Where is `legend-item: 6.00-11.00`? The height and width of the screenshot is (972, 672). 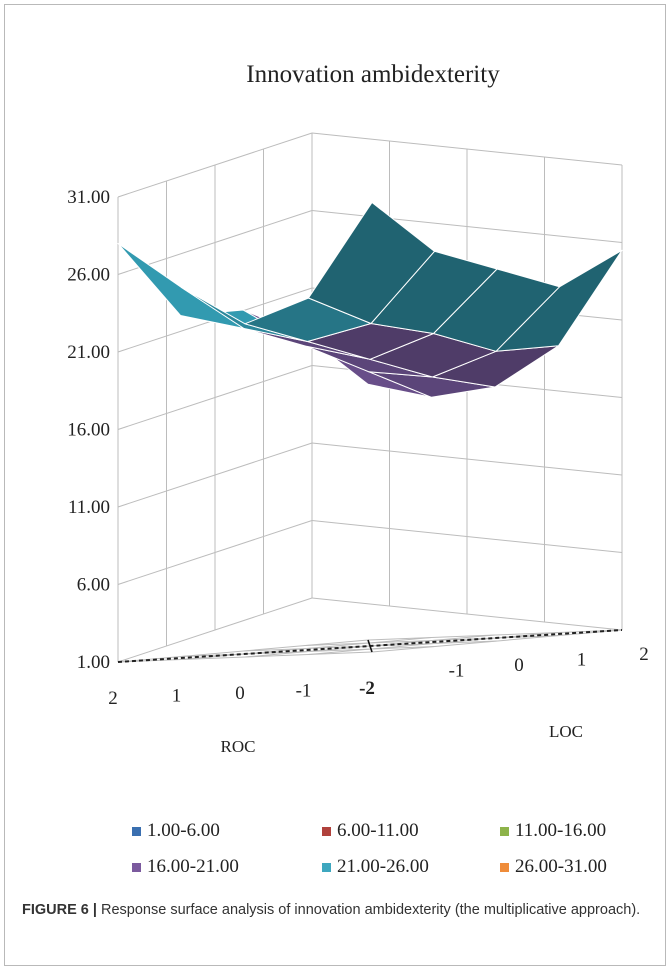 legend-item: 6.00-11.00 is located at coordinates (370, 831).